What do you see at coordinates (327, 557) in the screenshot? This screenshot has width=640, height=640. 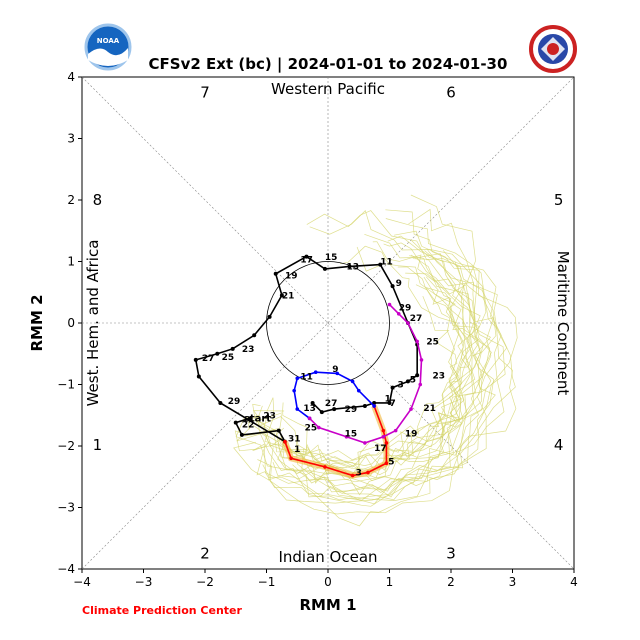 I see `region-label-indian-ocean: Indian Ocean` at bounding box center [327, 557].